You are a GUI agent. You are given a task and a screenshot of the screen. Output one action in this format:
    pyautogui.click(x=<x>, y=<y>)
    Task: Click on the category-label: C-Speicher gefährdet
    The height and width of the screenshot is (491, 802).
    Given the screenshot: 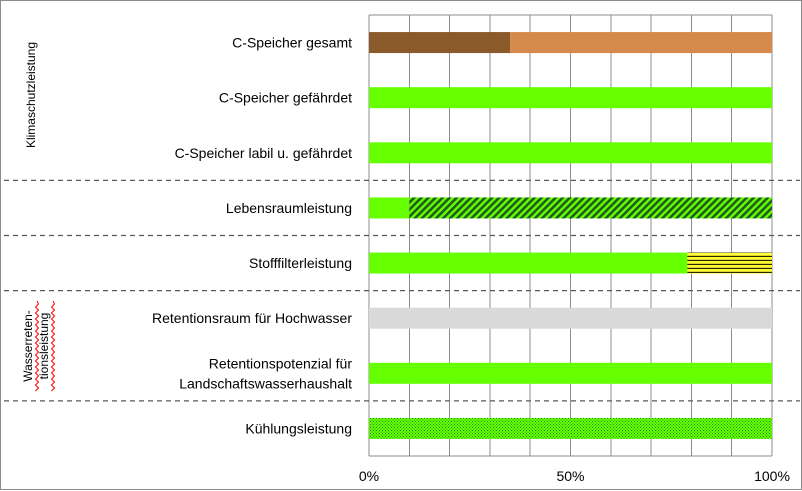 What is the action you would take?
    pyautogui.click(x=285, y=98)
    